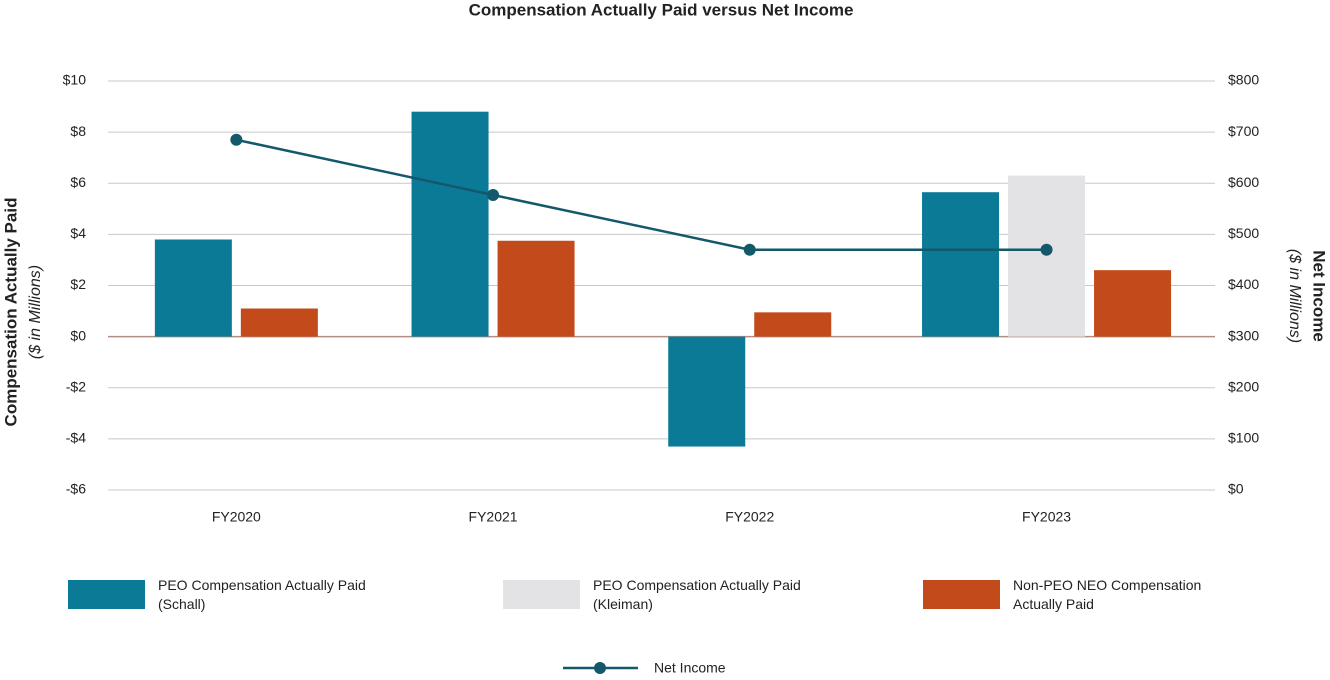 The width and height of the screenshot is (1330, 680). I want to click on y2-tick-label: $300, so click(1243, 335).